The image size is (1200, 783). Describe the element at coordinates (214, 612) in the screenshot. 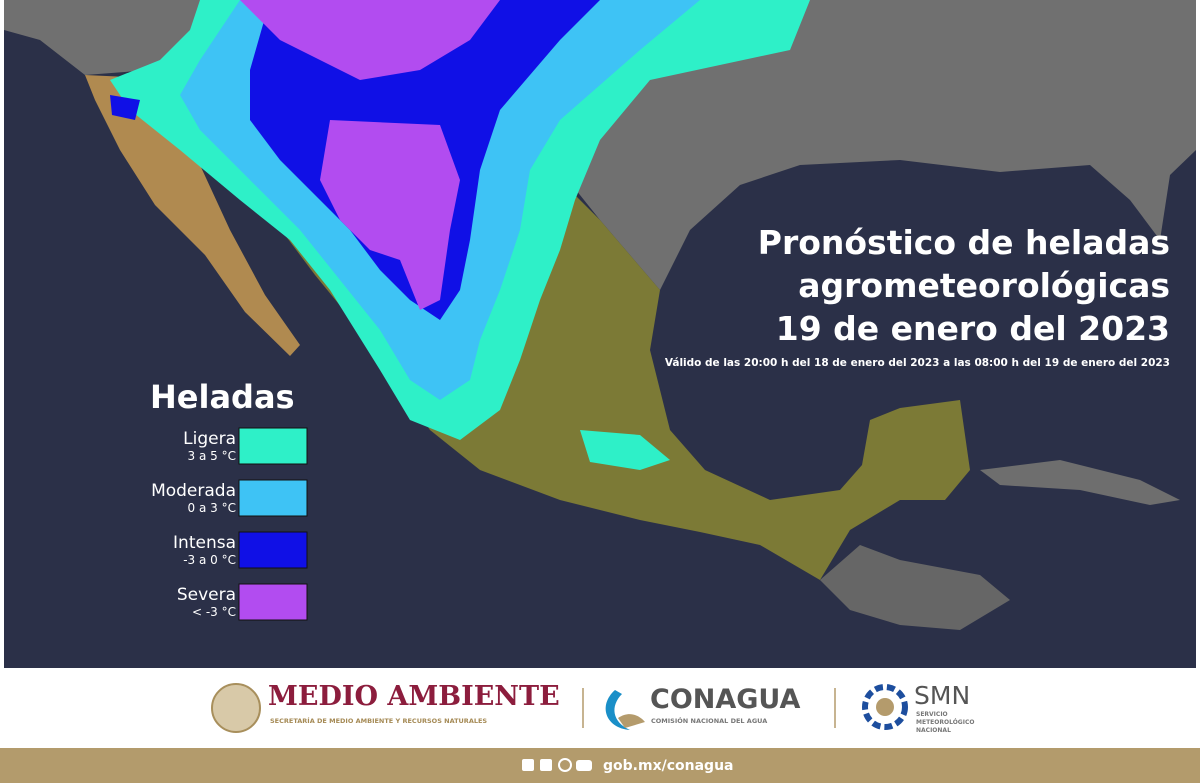

I see `legend-range: < -3 °C` at that location.